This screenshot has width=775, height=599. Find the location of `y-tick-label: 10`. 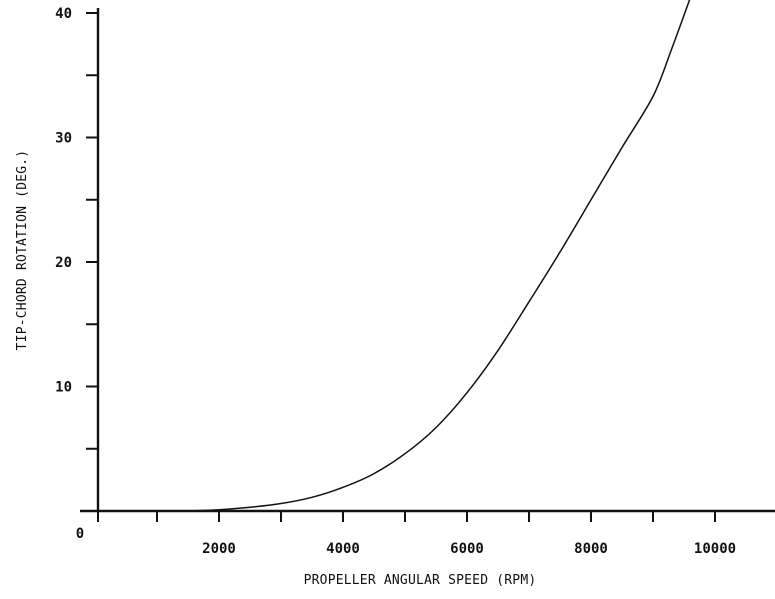

y-tick-label: 10 is located at coordinates (63, 388).